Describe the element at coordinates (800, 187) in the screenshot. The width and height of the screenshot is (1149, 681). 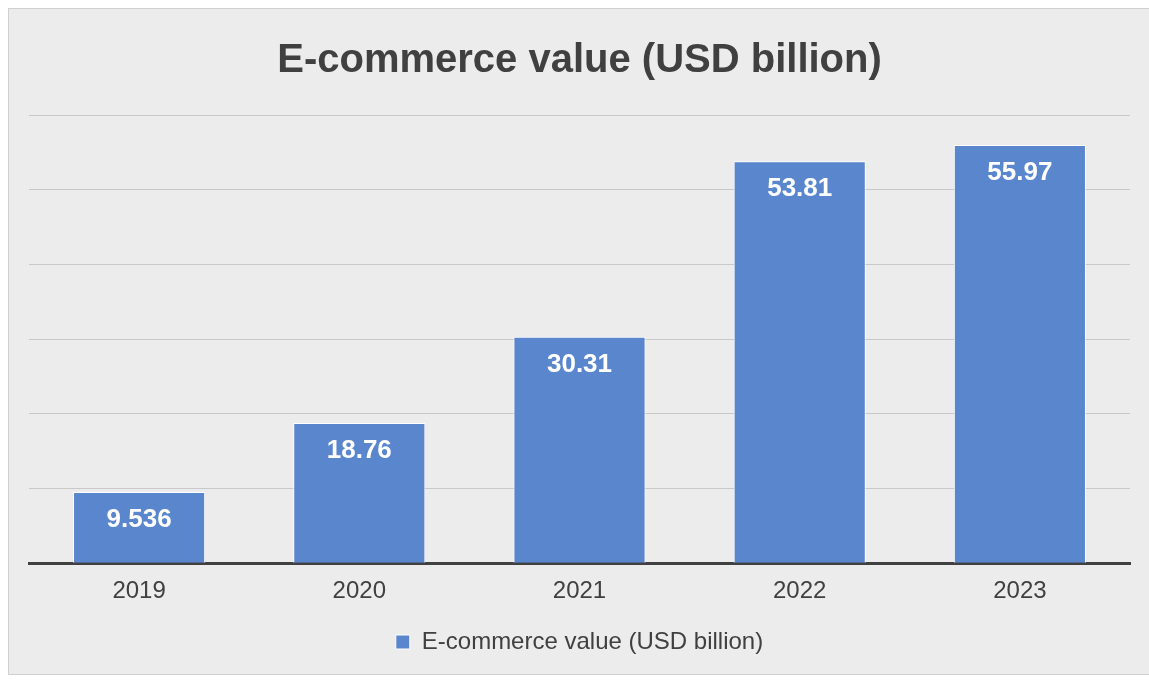
I see `data-label: 53.81` at that location.